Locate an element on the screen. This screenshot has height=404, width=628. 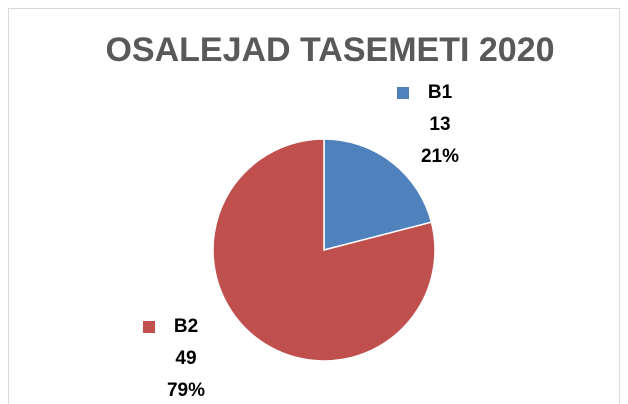
chart-title: OSALEJAD TASEMETI 2020 is located at coordinates (329, 50).